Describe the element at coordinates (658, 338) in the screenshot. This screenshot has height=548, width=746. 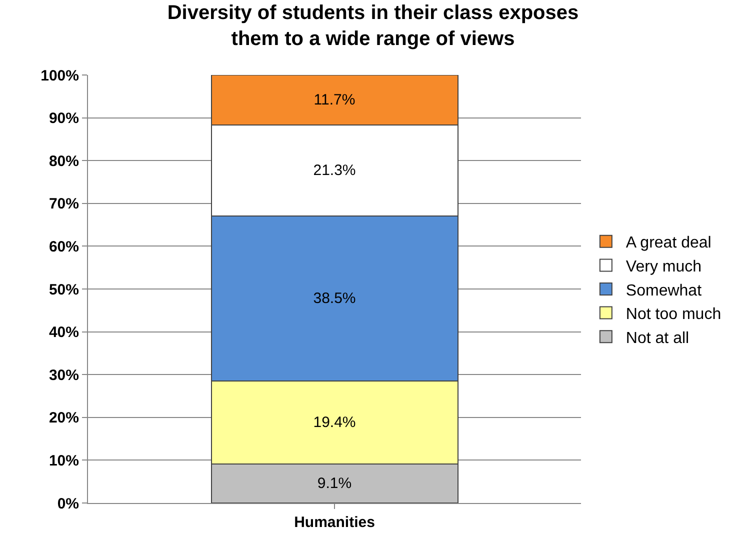
I see `legend-label: Not at all` at that location.